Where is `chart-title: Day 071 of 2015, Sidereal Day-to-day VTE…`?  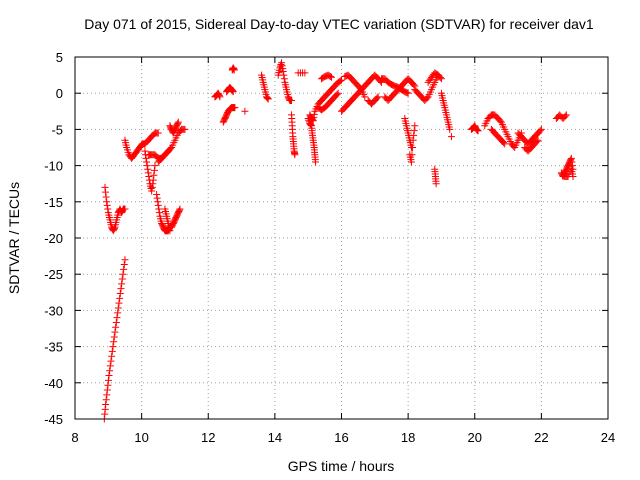
chart-title: Day 071 of 2015, Sidereal Day-to-day VTE… is located at coordinates (339, 24).